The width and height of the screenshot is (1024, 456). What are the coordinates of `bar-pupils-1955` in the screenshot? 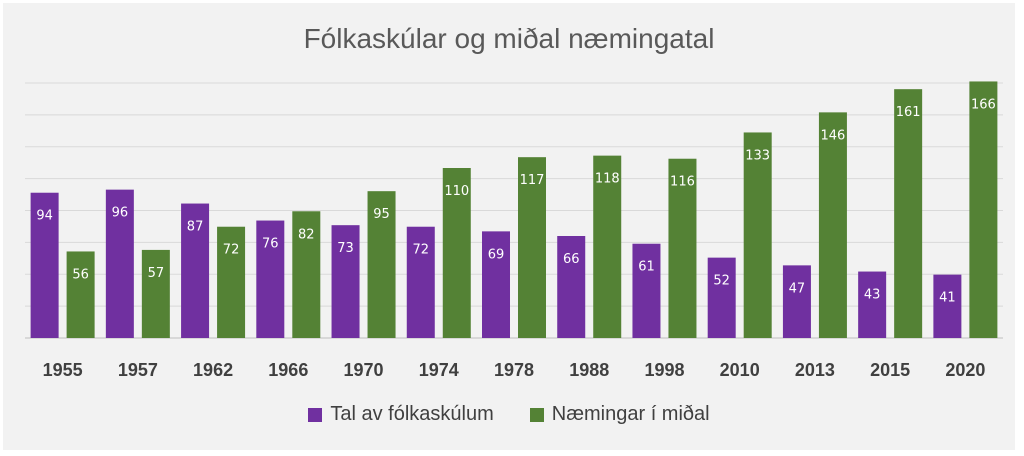 It's located at (80, 294).